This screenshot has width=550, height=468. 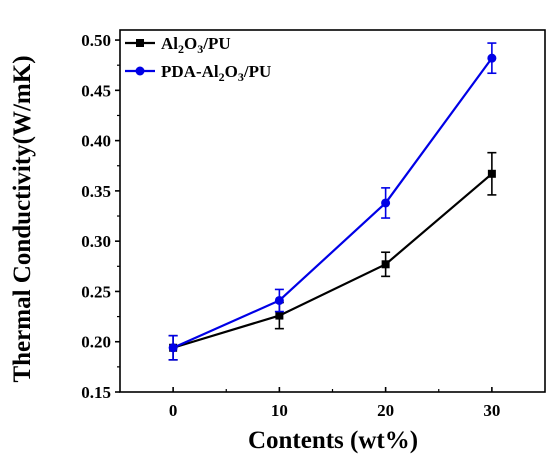 What do you see at coordinates (491, 410) in the screenshot?
I see `x-tick-label: 30` at bounding box center [491, 410].